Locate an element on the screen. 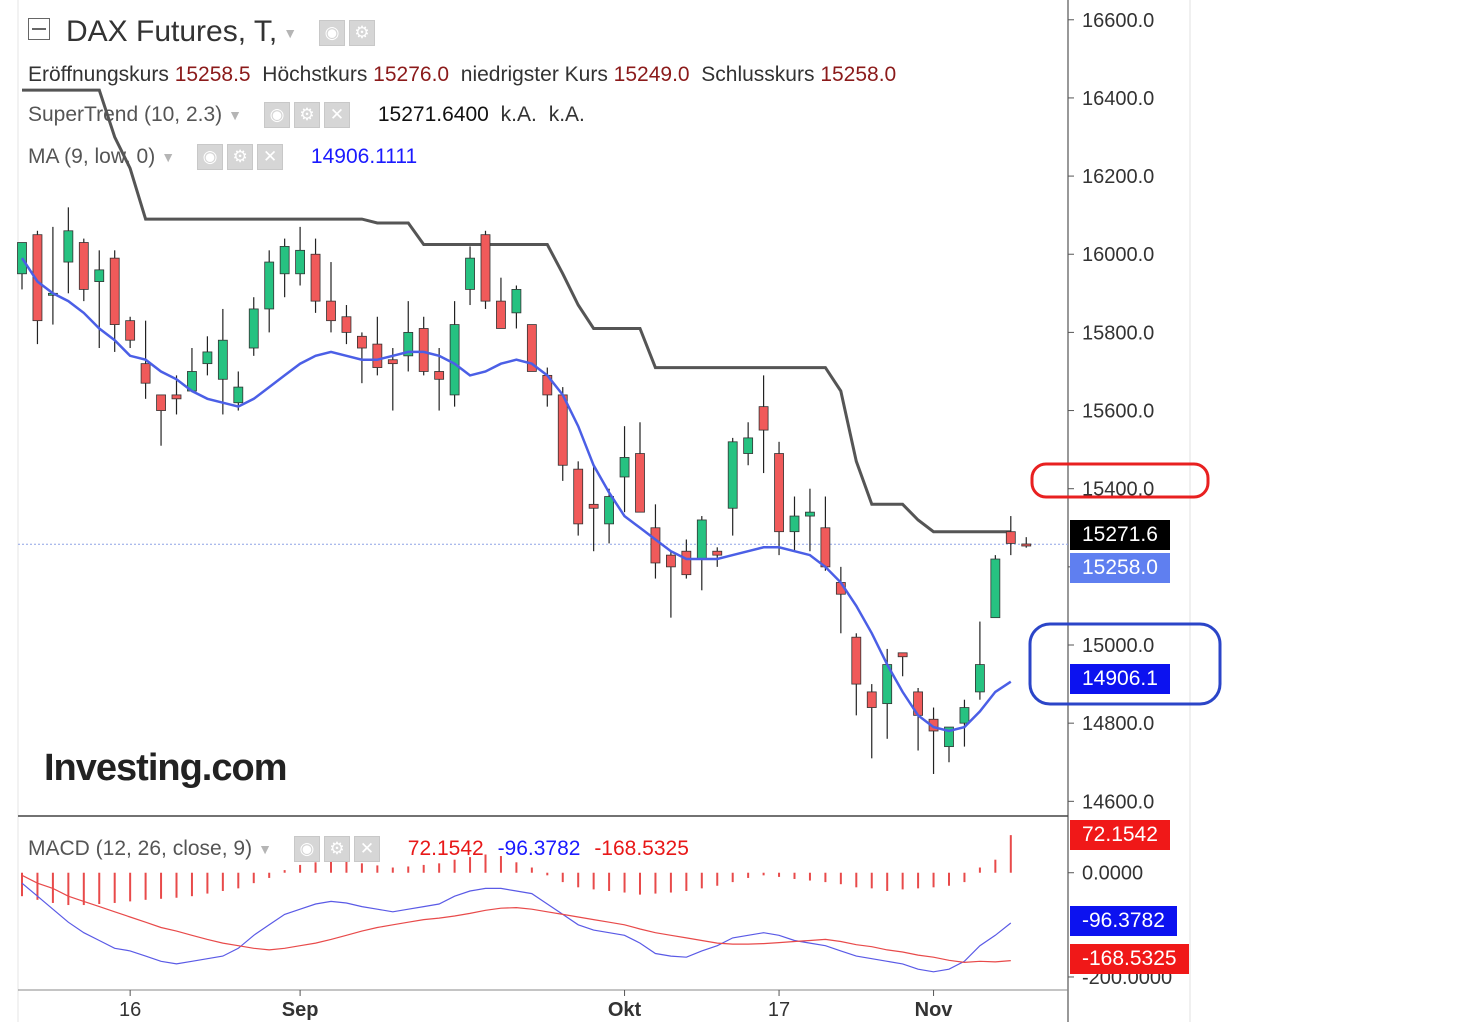 Image resolution: width=1463 pixels, height=1022 pixels. x-tick-label: Nov is located at coordinates (934, 1010).